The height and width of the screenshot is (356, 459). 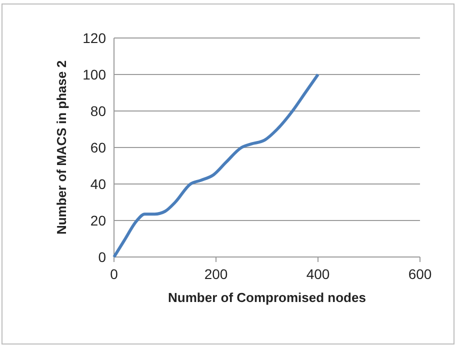 I want to click on y-tick-label: 20, so click(x=98, y=220).